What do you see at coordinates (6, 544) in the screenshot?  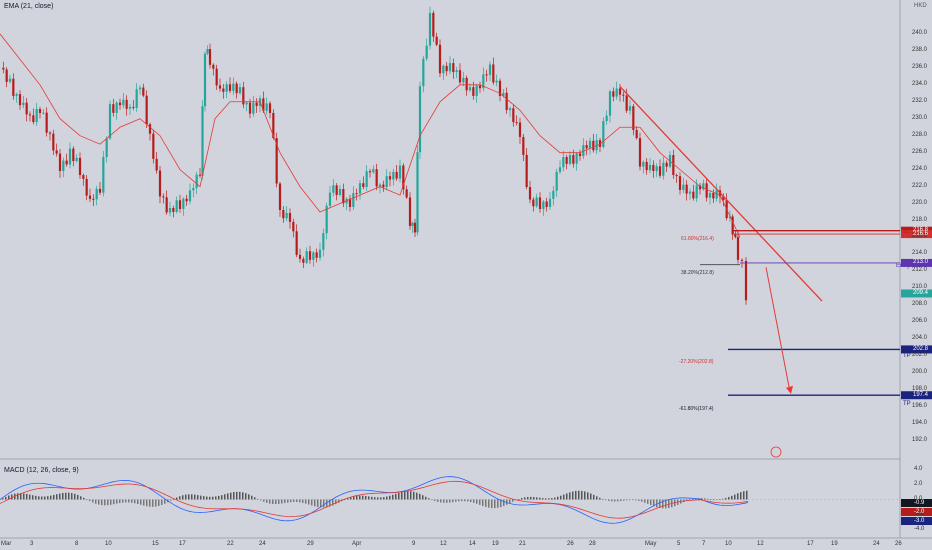 I see `time-tick: Mar` at bounding box center [6, 544].